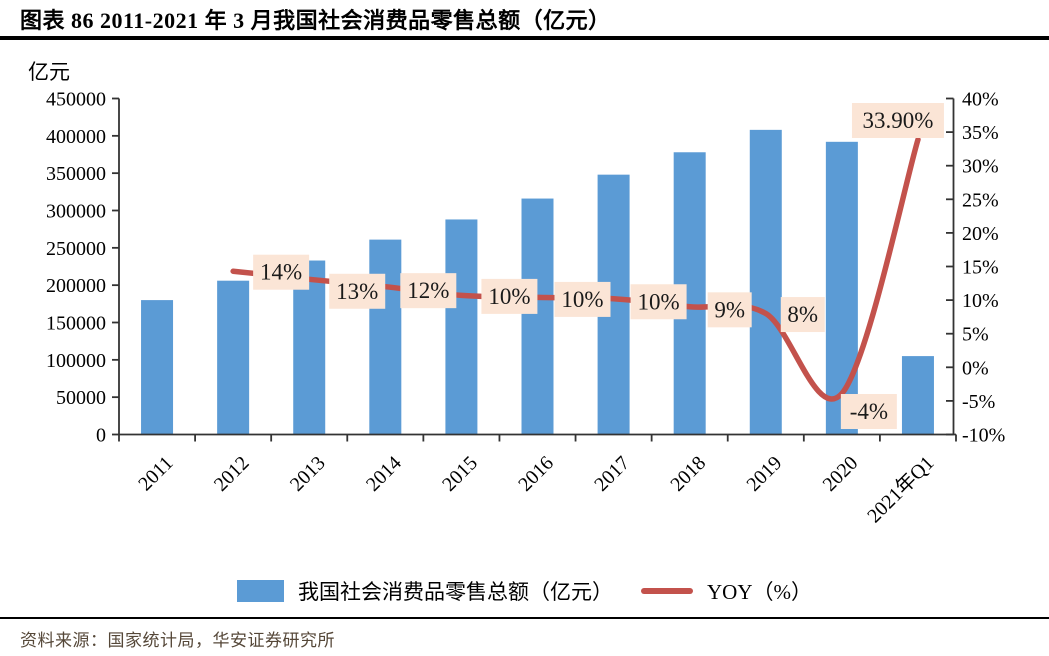 This screenshot has width=1049, height=656. I want to click on yoy-label-2018: 9%, so click(729, 309).